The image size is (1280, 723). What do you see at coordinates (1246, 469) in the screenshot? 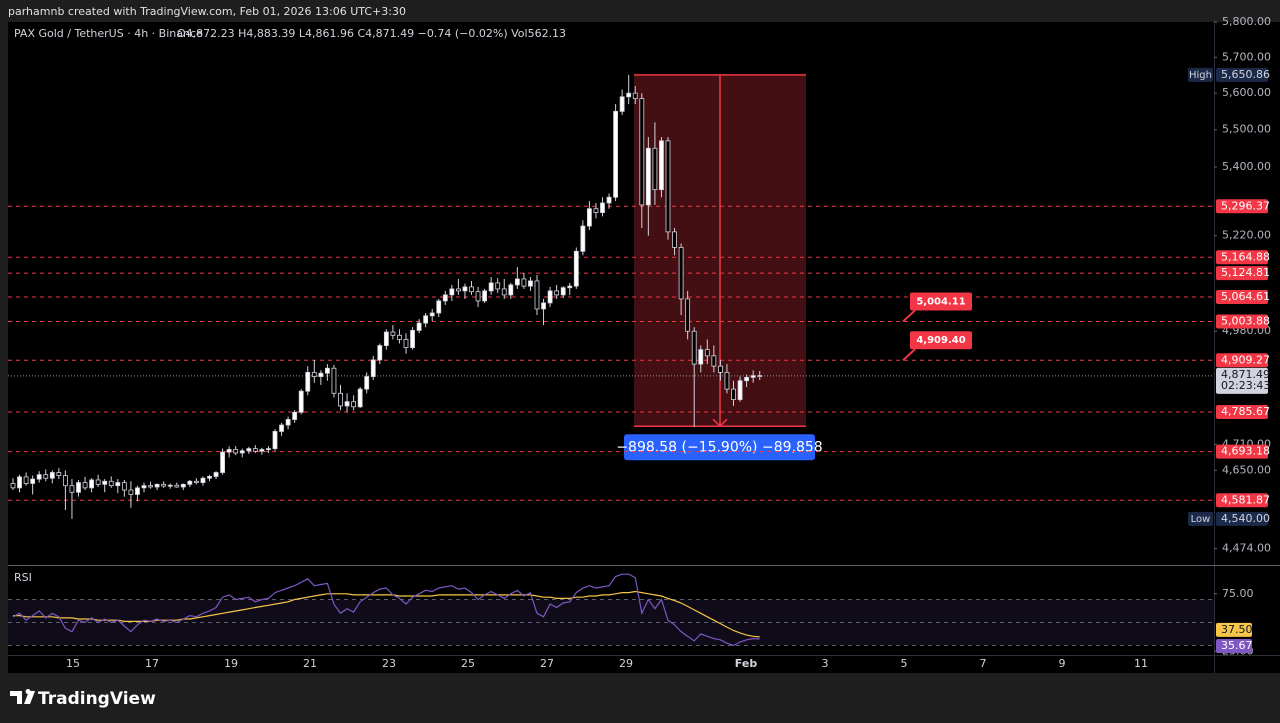
I see `y-tick-label: 4,650.00` at bounding box center [1246, 469].